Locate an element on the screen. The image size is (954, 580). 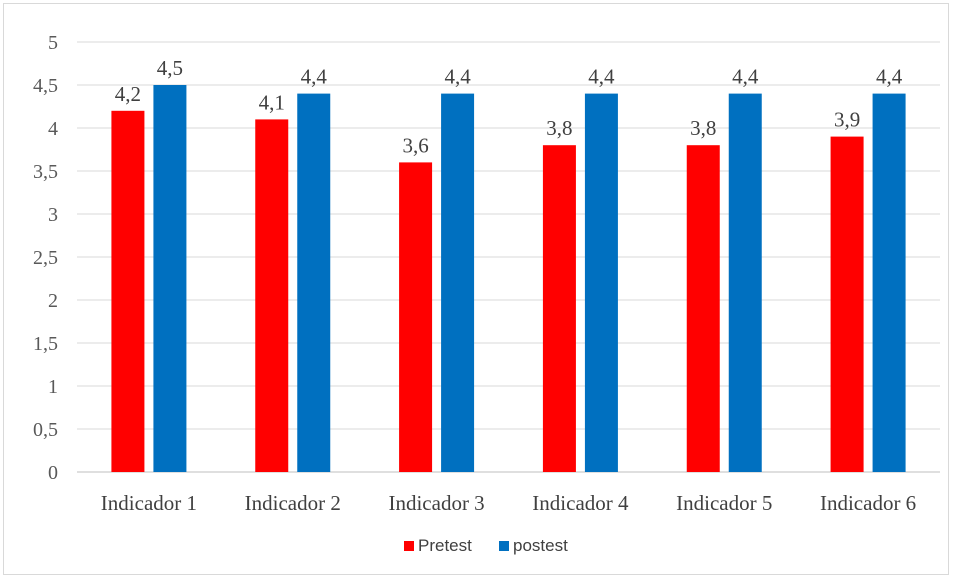
legend-label-postest: postest is located at coordinates (540, 545).